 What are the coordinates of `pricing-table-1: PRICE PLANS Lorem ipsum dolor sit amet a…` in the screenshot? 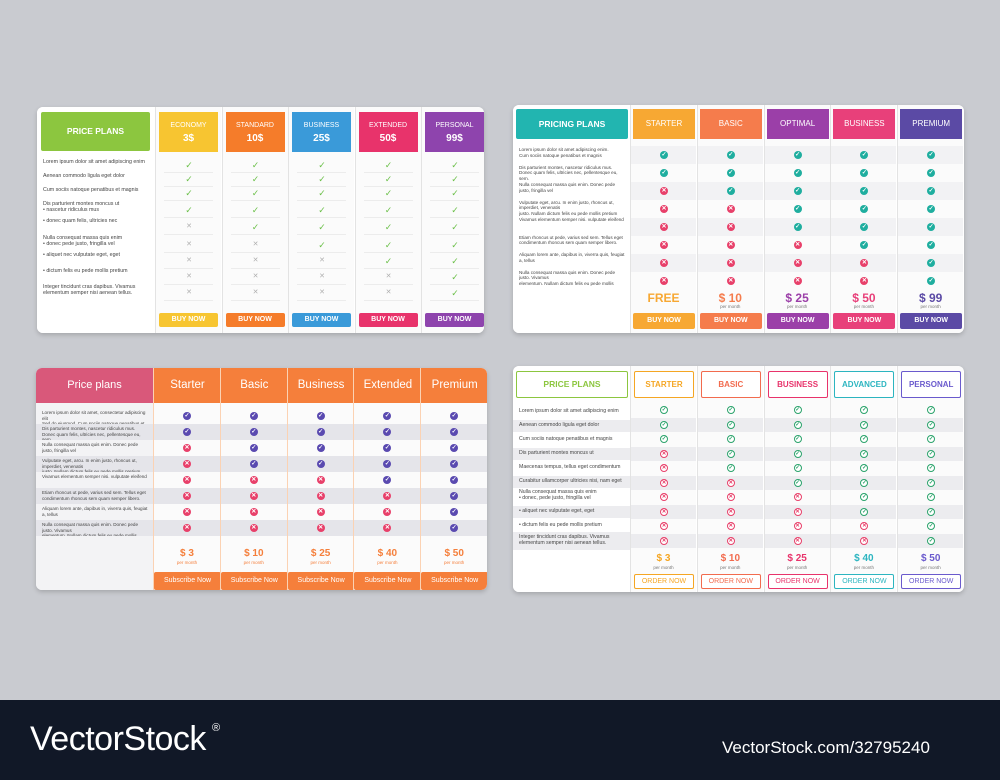 It's located at (260, 220).